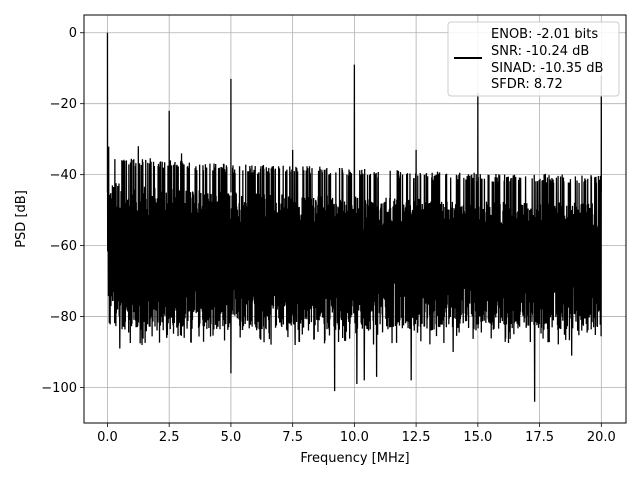 This screenshot has height=480, width=640. Describe the element at coordinates (416, 437) in the screenshot. I see `x-tick-label: 12.5` at that location.